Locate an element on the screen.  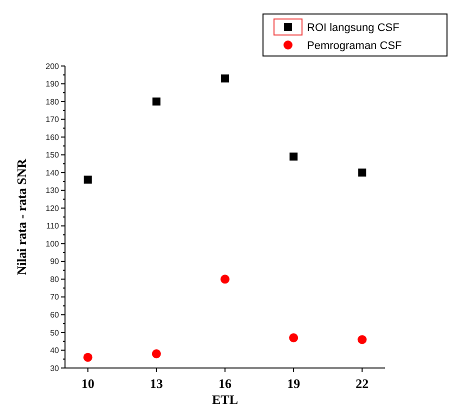
legend-label: ROI langsung CSF is located at coordinates (353, 28).